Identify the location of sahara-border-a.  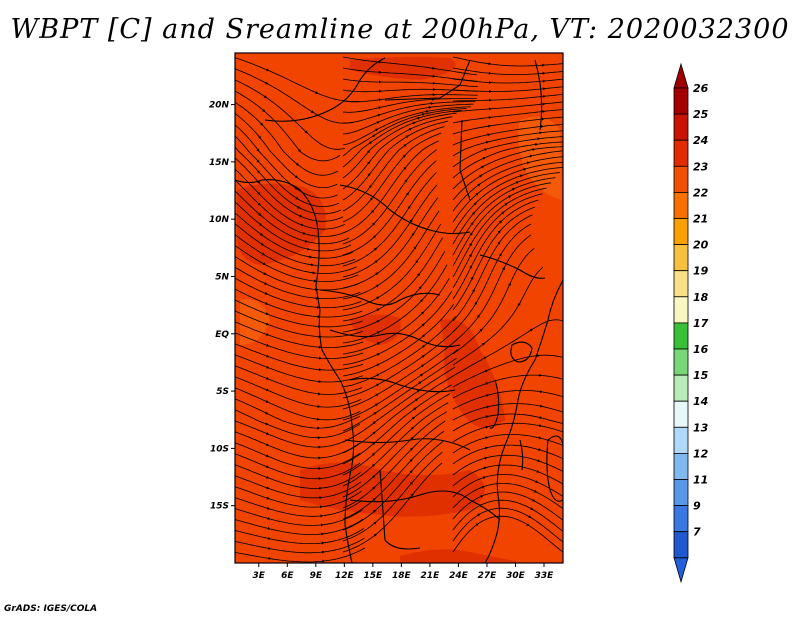
(325, 89).